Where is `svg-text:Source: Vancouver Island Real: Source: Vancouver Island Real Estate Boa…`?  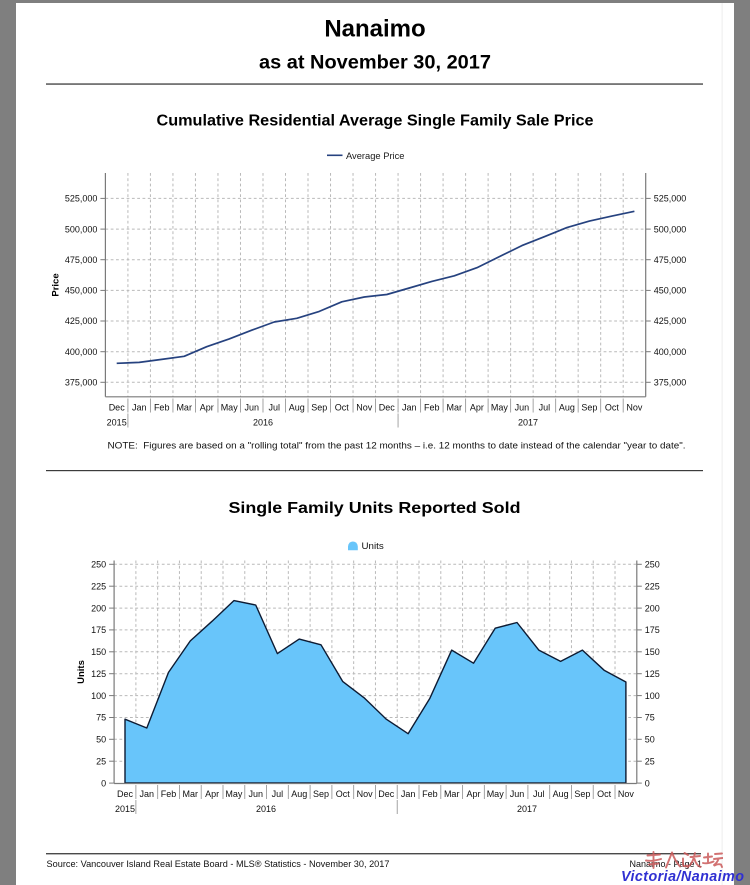 svg-text:Source: Vancouver Island Real: Source: Vancouver Island Real Estate Boa… is located at coordinates (218, 864).